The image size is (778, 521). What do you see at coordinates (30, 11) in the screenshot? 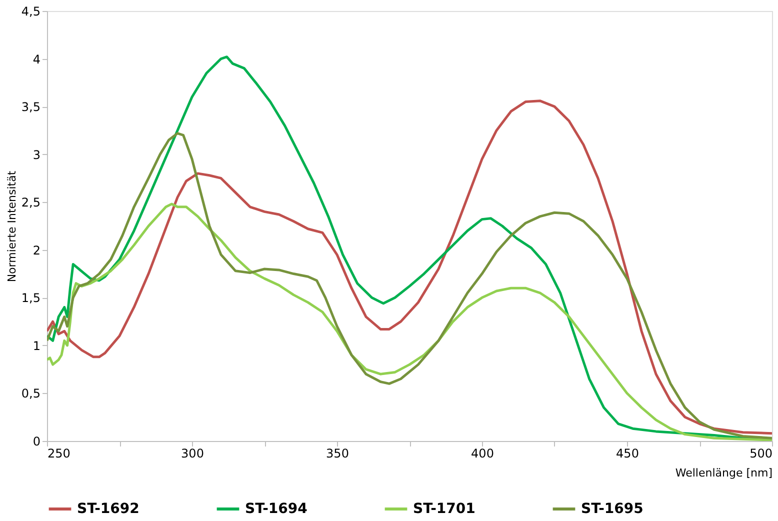
I see `y-tick-label: 4,5` at bounding box center [30, 11].